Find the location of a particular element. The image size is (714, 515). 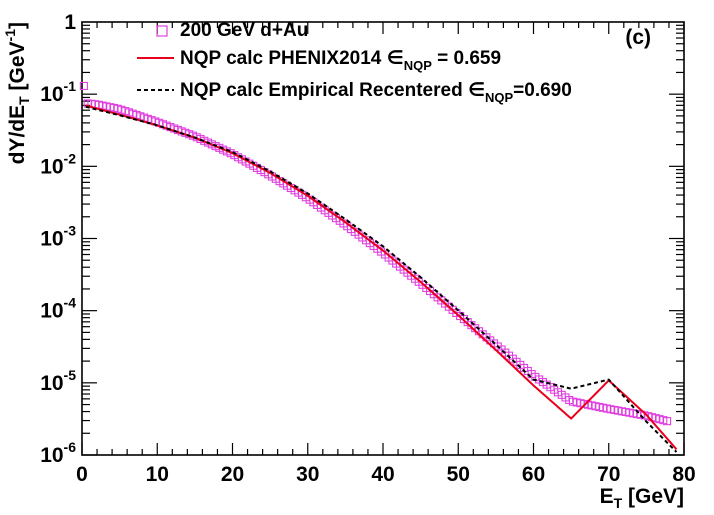

x-tick-label: 70 is located at coordinates (608, 474).